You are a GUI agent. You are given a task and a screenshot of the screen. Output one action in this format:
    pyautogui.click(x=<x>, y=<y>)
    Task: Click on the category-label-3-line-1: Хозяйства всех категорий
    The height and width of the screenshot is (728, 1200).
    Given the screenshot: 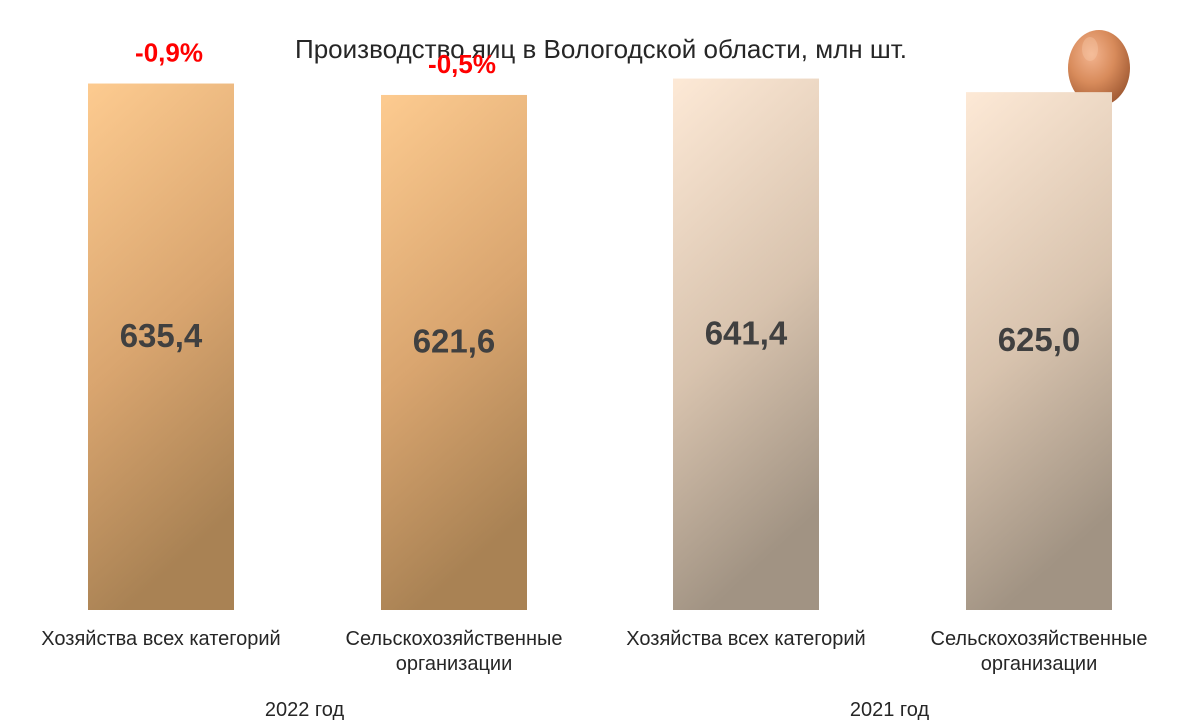 What is the action you would take?
    pyautogui.click(x=745, y=639)
    